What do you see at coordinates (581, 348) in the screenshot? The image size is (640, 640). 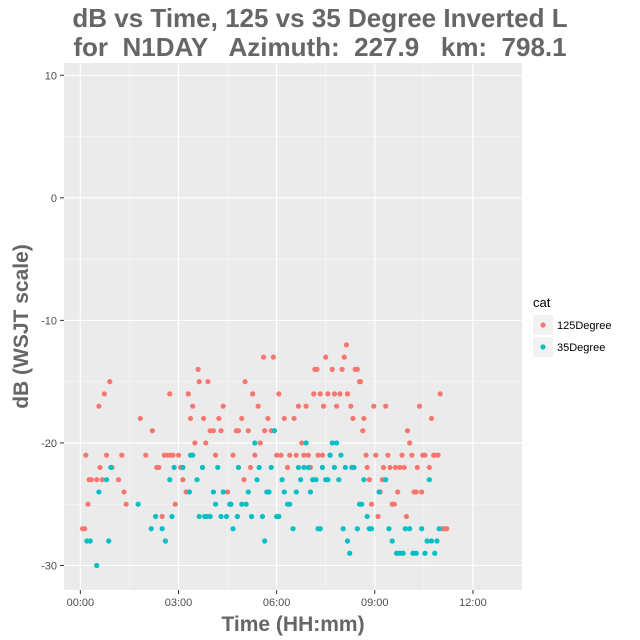 I see `legend-label-35Degree: 35Degree` at bounding box center [581, 348].